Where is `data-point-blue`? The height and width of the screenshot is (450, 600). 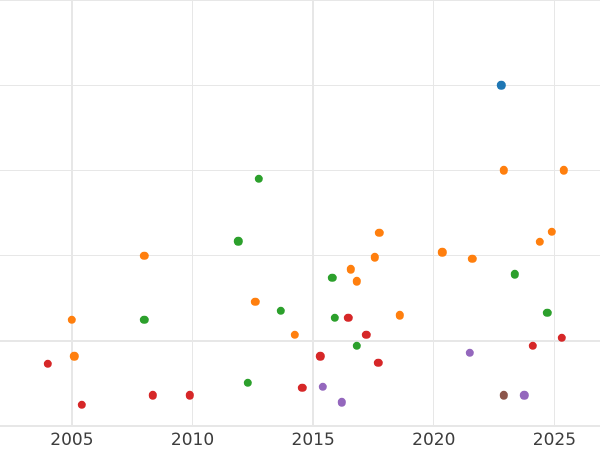 data-point-blue is located at coordinates (501, 85).